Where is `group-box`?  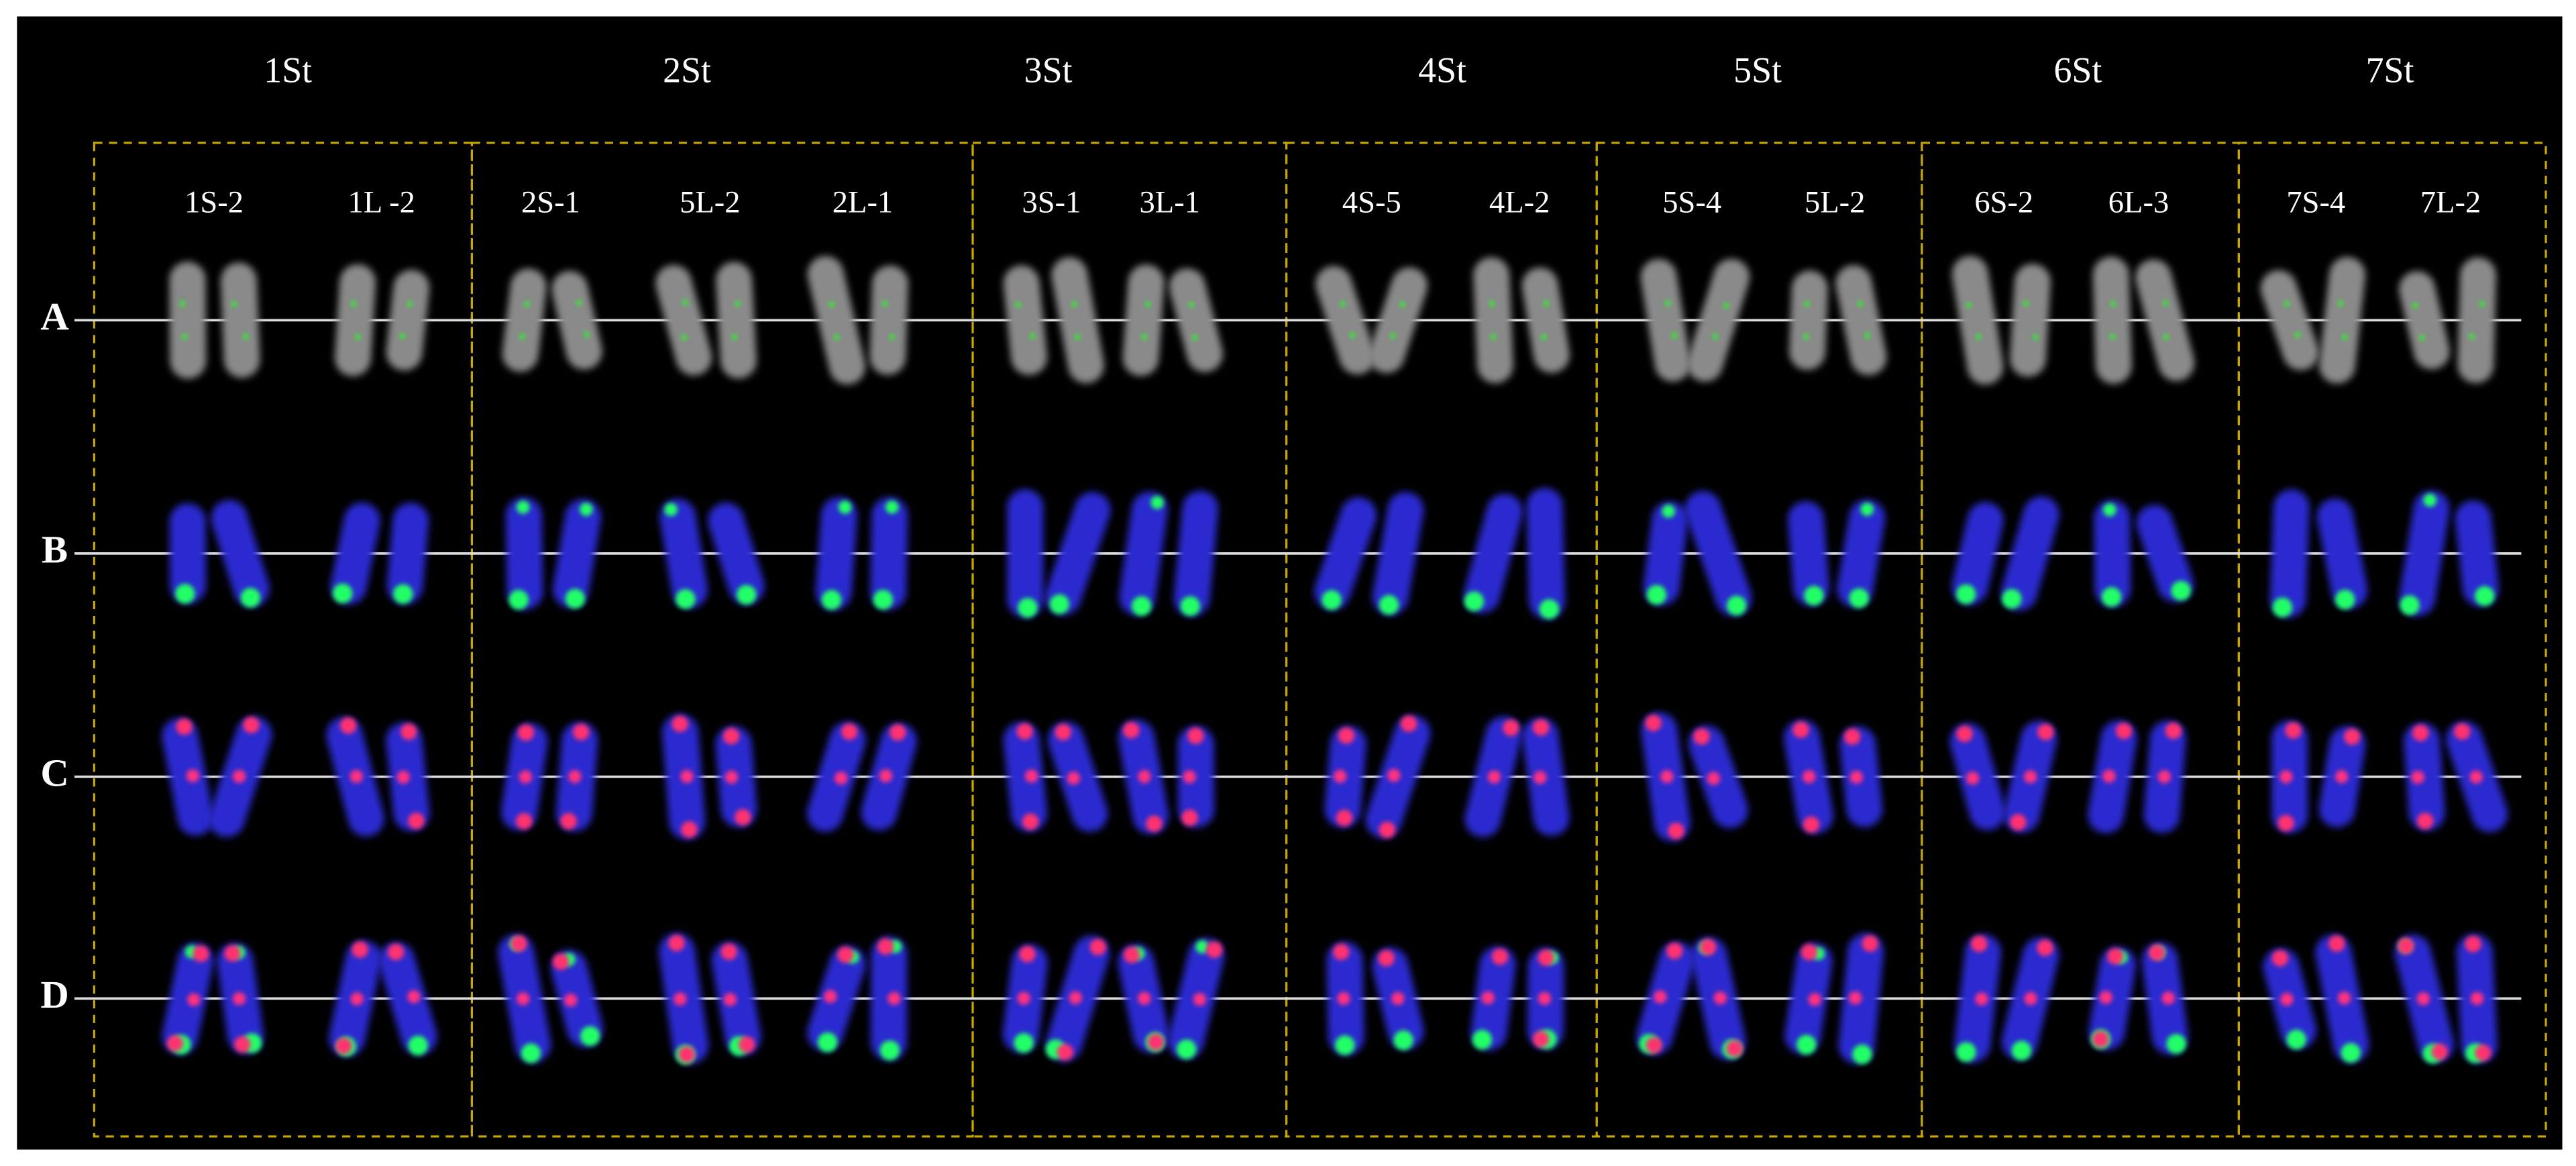
group-box is located at coordinates (1441, 640).